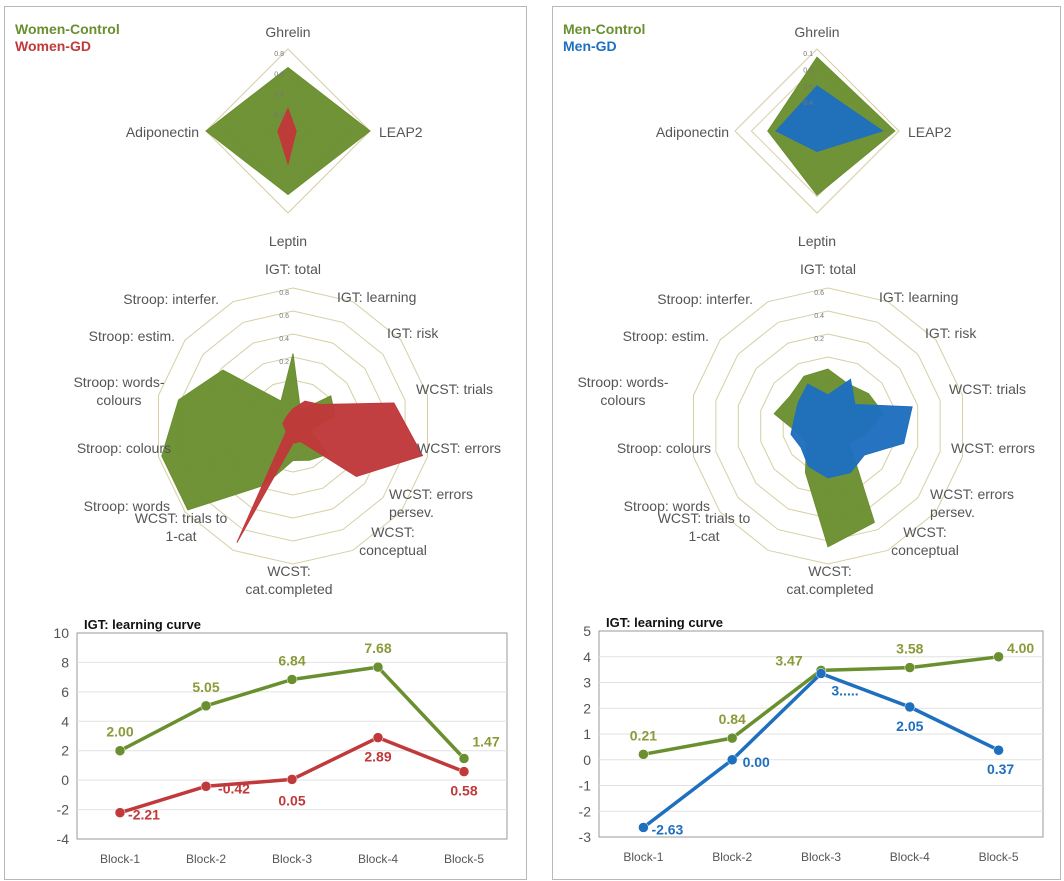  What do you see at coordinates (205, 687) in the screenshot?
I see `data-label: 5.05` at bounding box center [205, 687].